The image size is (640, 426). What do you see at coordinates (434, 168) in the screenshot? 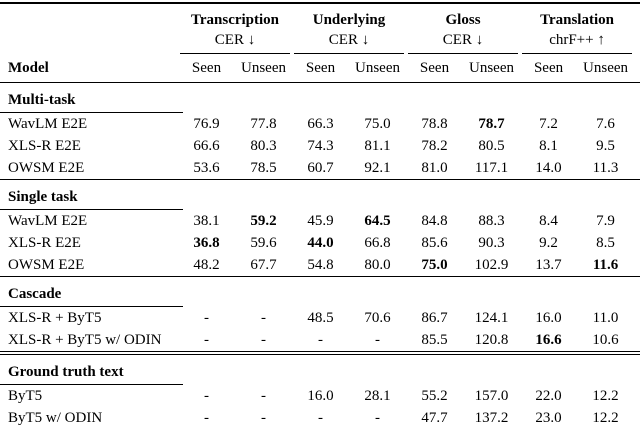
I see `value-cell: 81.0` at bounding box center [434, 168].